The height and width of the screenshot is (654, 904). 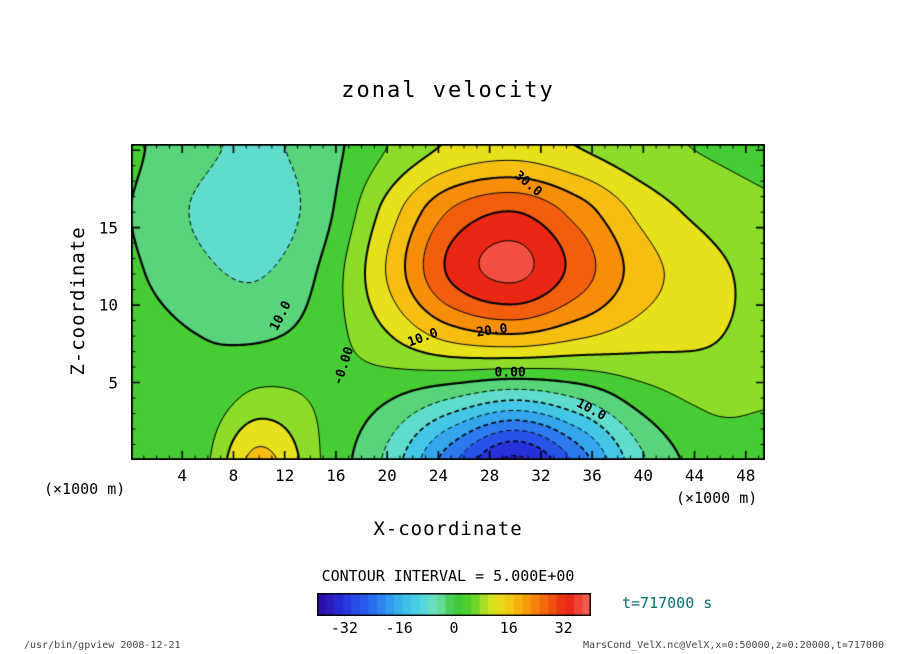 What do you see at coordinates (285, 475) in the screenshot?
I see `x-tick-label: 12` at bounding box center [285, 475].